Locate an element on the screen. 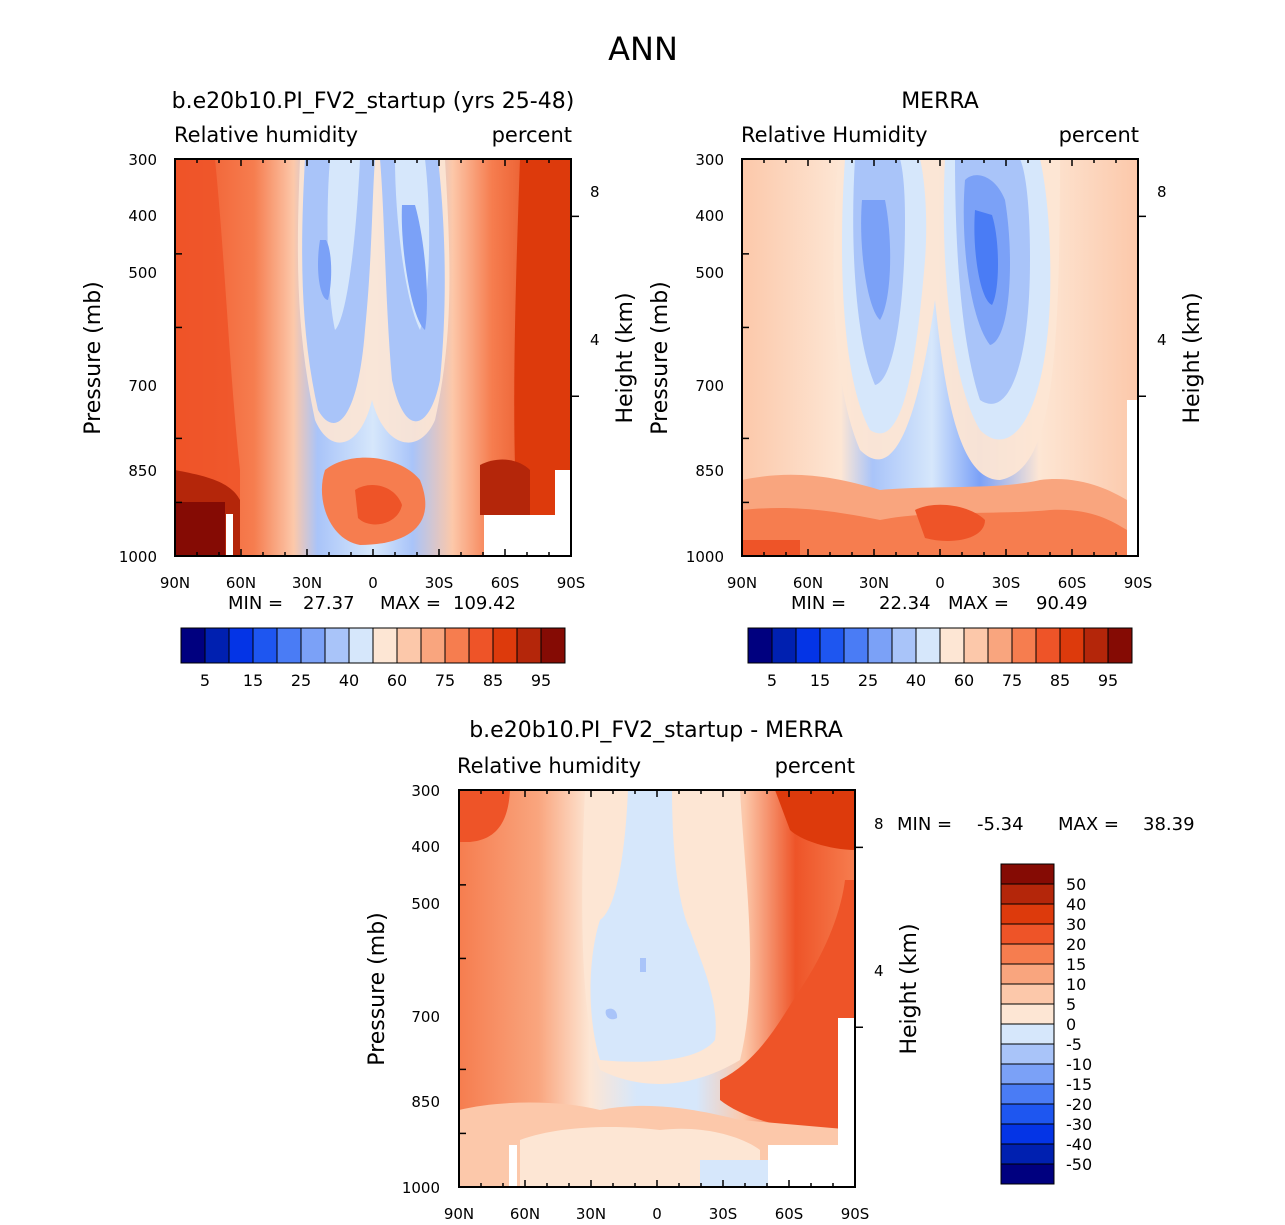 This screenshot has height=1225, width=1285. panel-1-variable: Relative humidity is located at coordinates (266, 135).